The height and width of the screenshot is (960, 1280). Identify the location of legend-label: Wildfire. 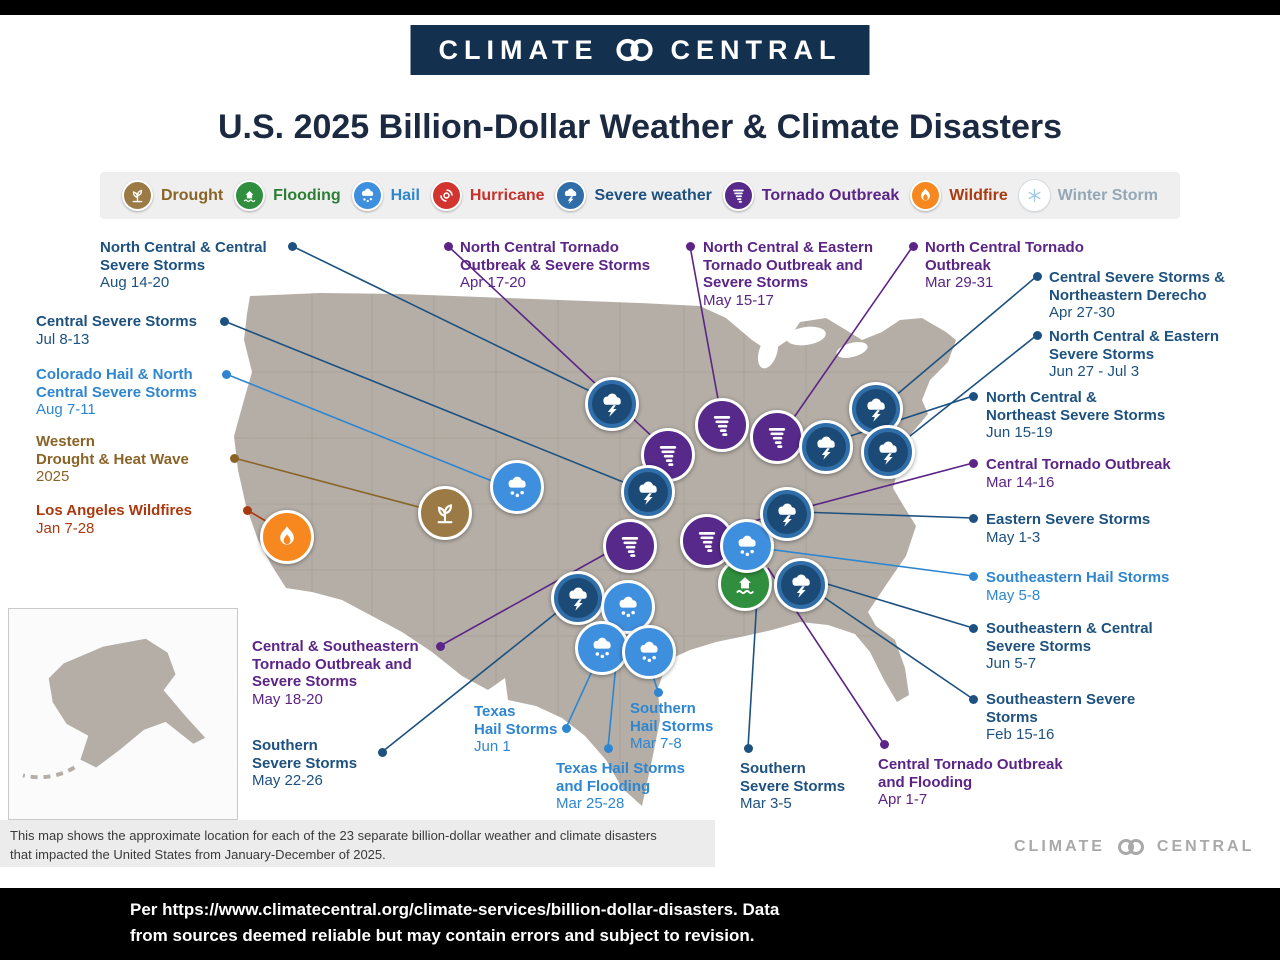
(978, 195).